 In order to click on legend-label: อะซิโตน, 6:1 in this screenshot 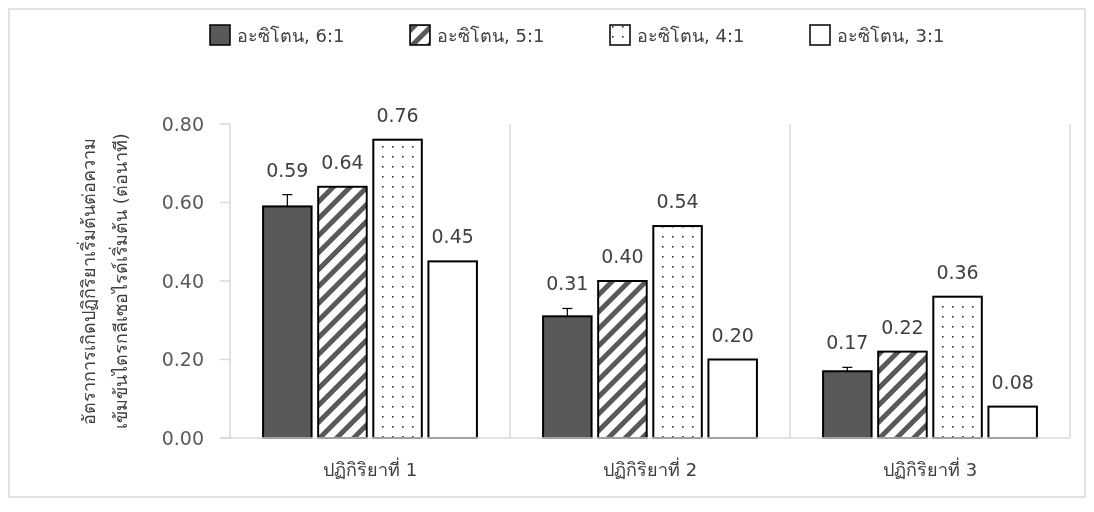, I will do `click(291, 35)`.